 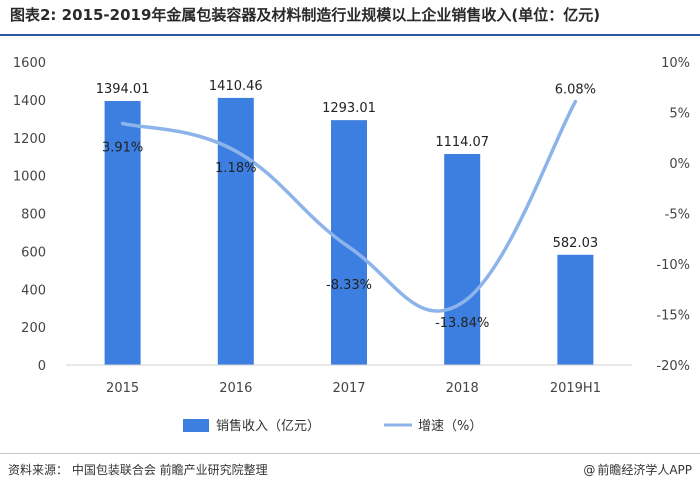 What do you see at coordinates (349, 285) in the screenshot?
I see `line-value-label: -8.33%` at bounding box center [349, 285].